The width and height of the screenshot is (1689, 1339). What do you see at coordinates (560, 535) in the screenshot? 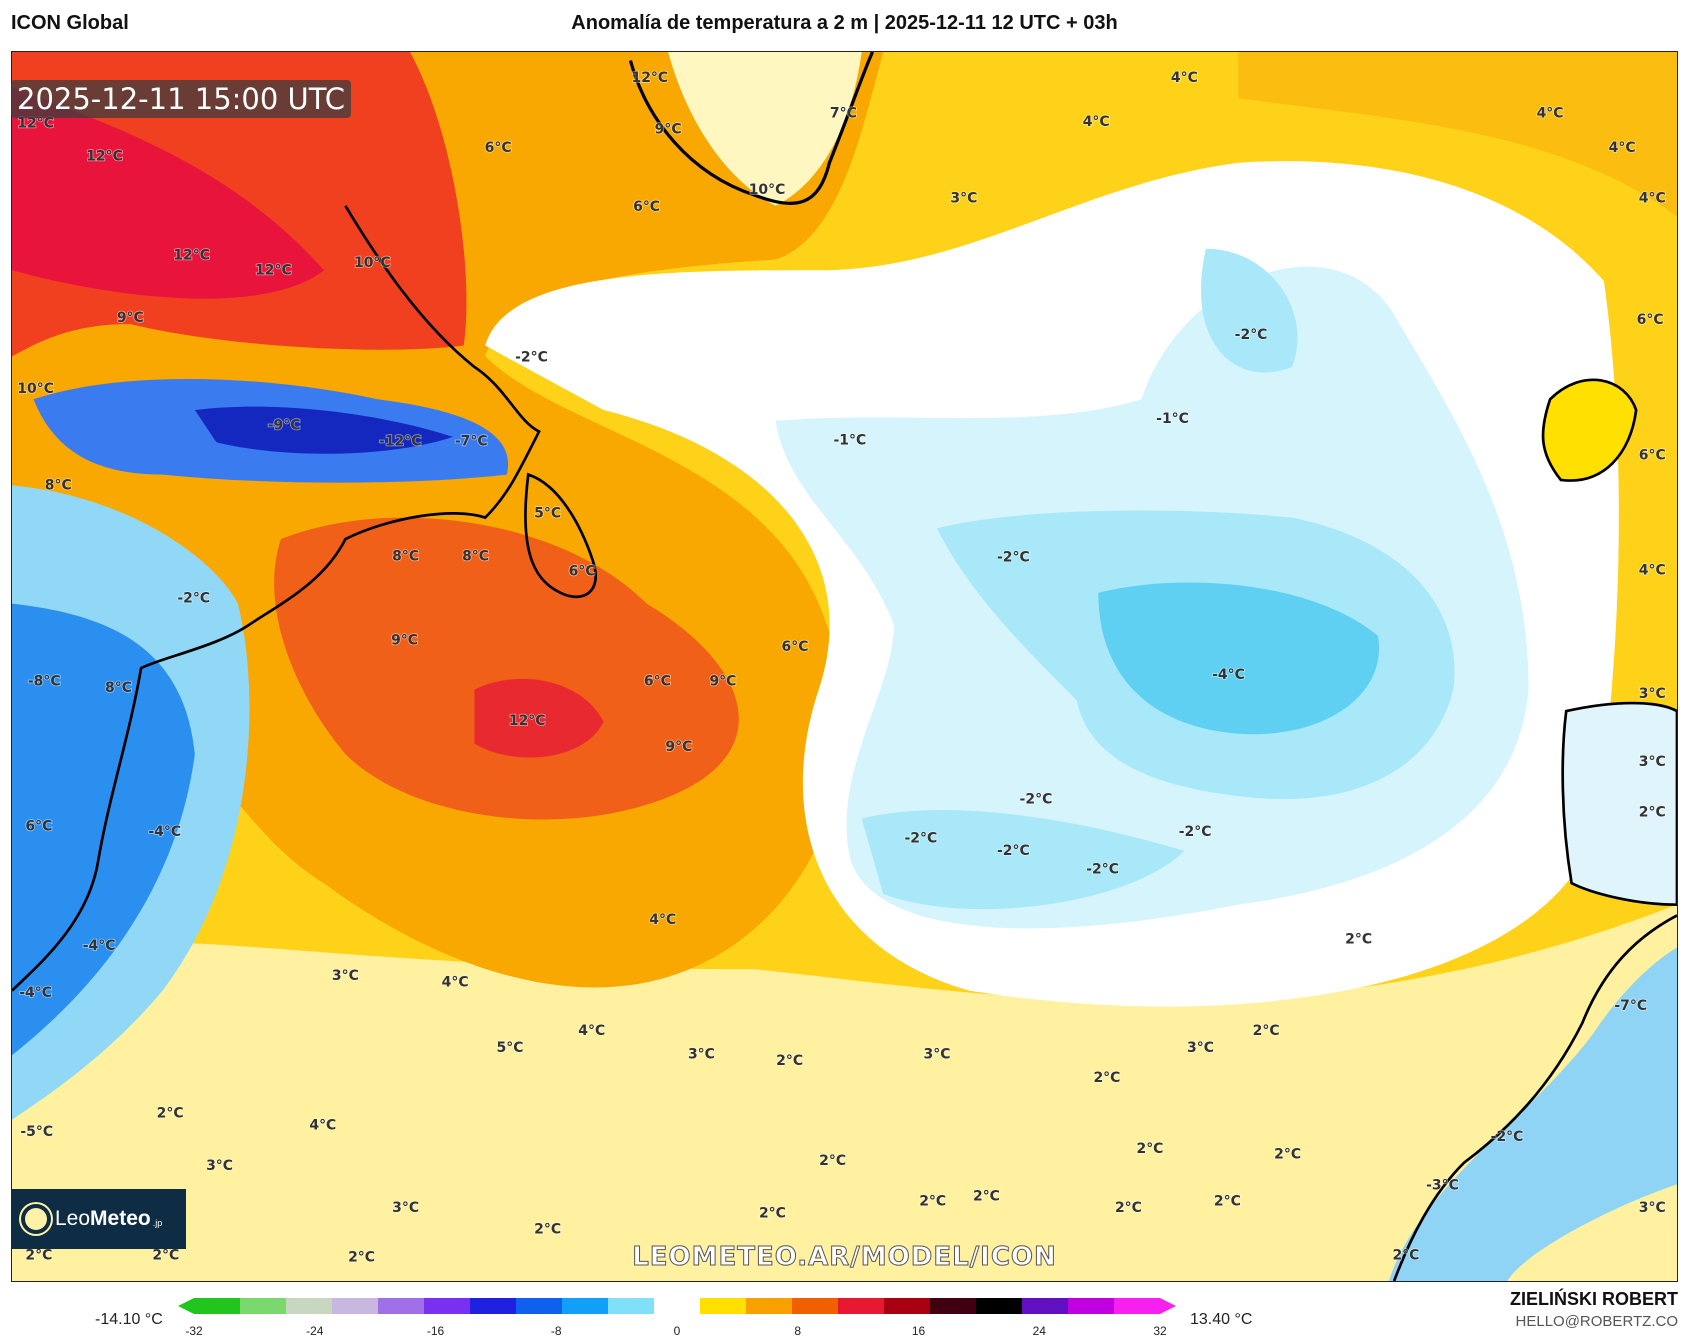
I see `newfoundland-coast` at bounding box center [560, 535].